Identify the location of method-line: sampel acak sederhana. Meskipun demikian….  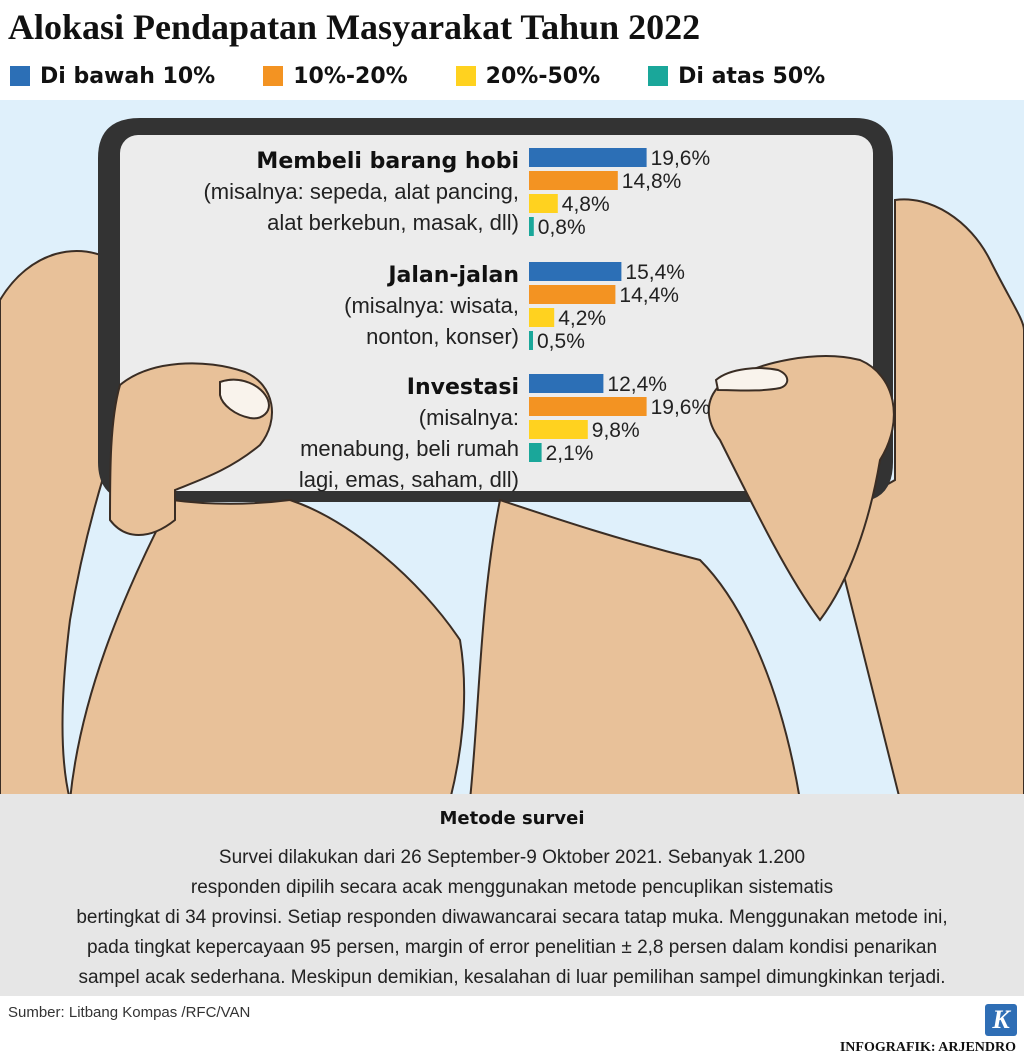
(512, 977).